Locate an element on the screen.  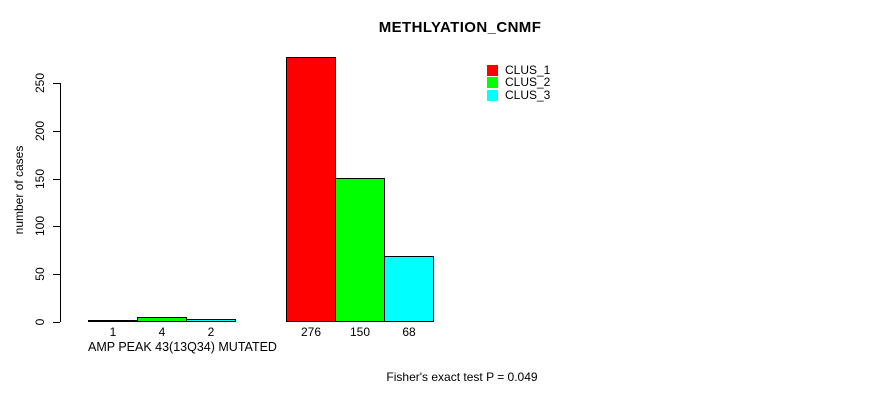
legend: CLUS_1 CLUS_2 CLUS_3 is located at coordinates (519, 82).